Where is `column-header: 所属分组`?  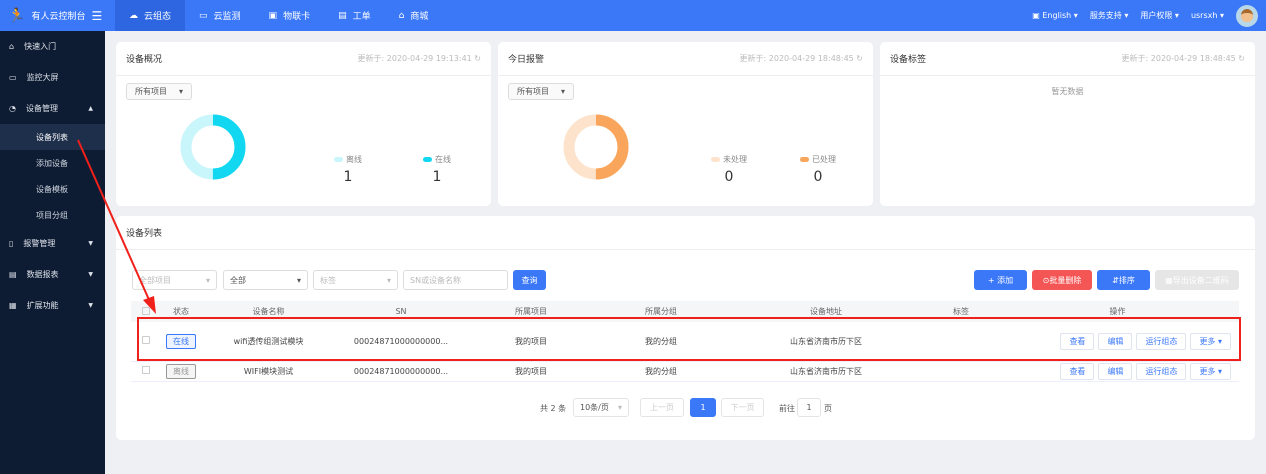 column-header: 所属分组 is located at coordinates (661, 311).